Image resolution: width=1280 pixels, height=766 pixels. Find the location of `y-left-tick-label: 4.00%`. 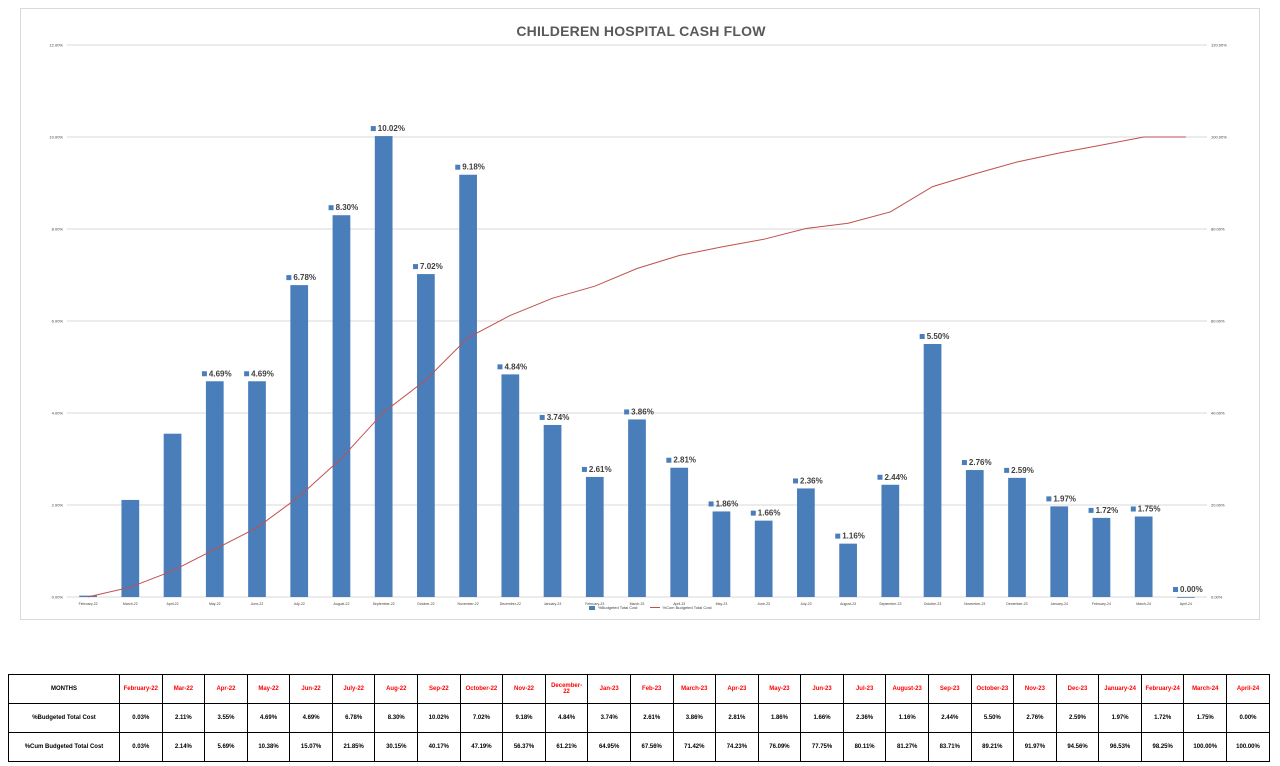

y-left-tick-label: 4.00% is located at coordinates (58, 413).